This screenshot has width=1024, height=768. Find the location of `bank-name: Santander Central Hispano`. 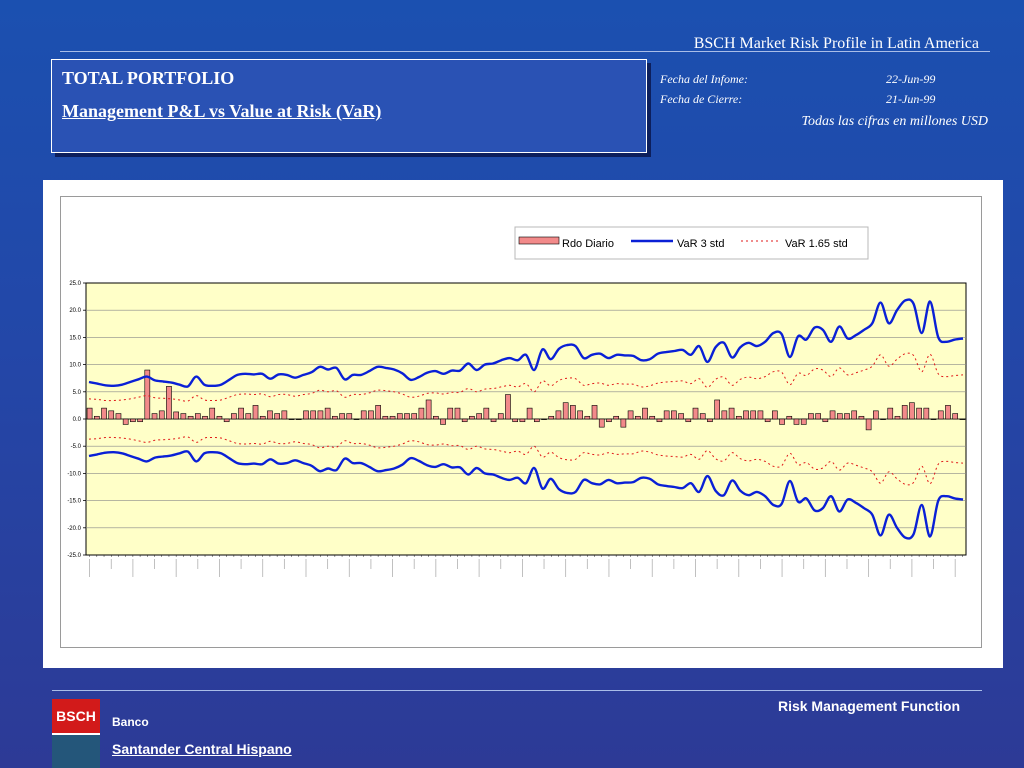

bank-name: Santander Central Hispano is located at coordinates (202, 749).